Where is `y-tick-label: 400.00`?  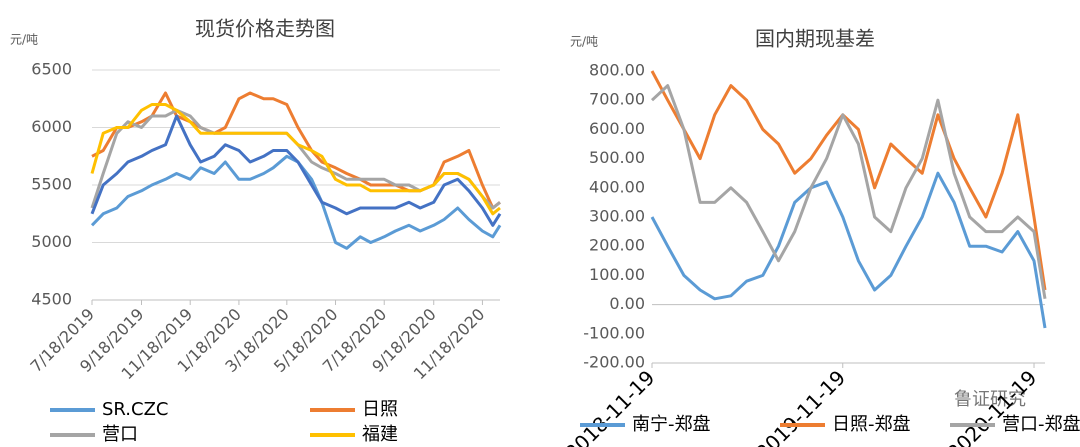
y-tick-label: 400.00 is located at coordinates (617, 186).